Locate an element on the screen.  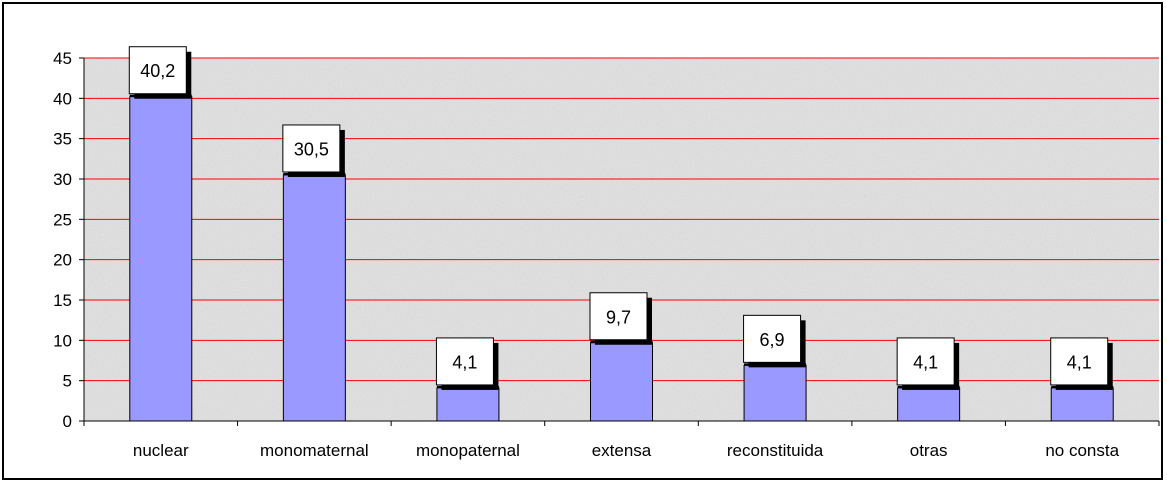
y-tick-label: 5 is located at coordinates (67, 381).